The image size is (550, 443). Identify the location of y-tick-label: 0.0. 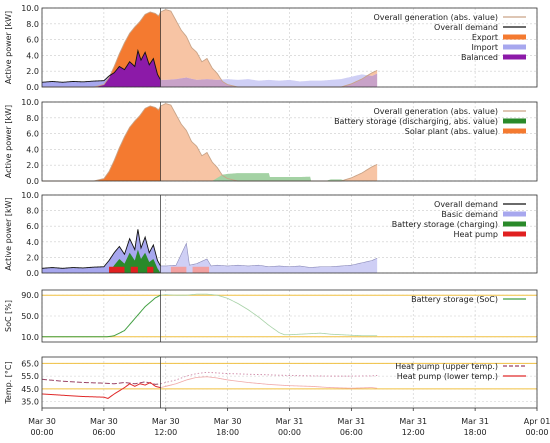
(32, 273).